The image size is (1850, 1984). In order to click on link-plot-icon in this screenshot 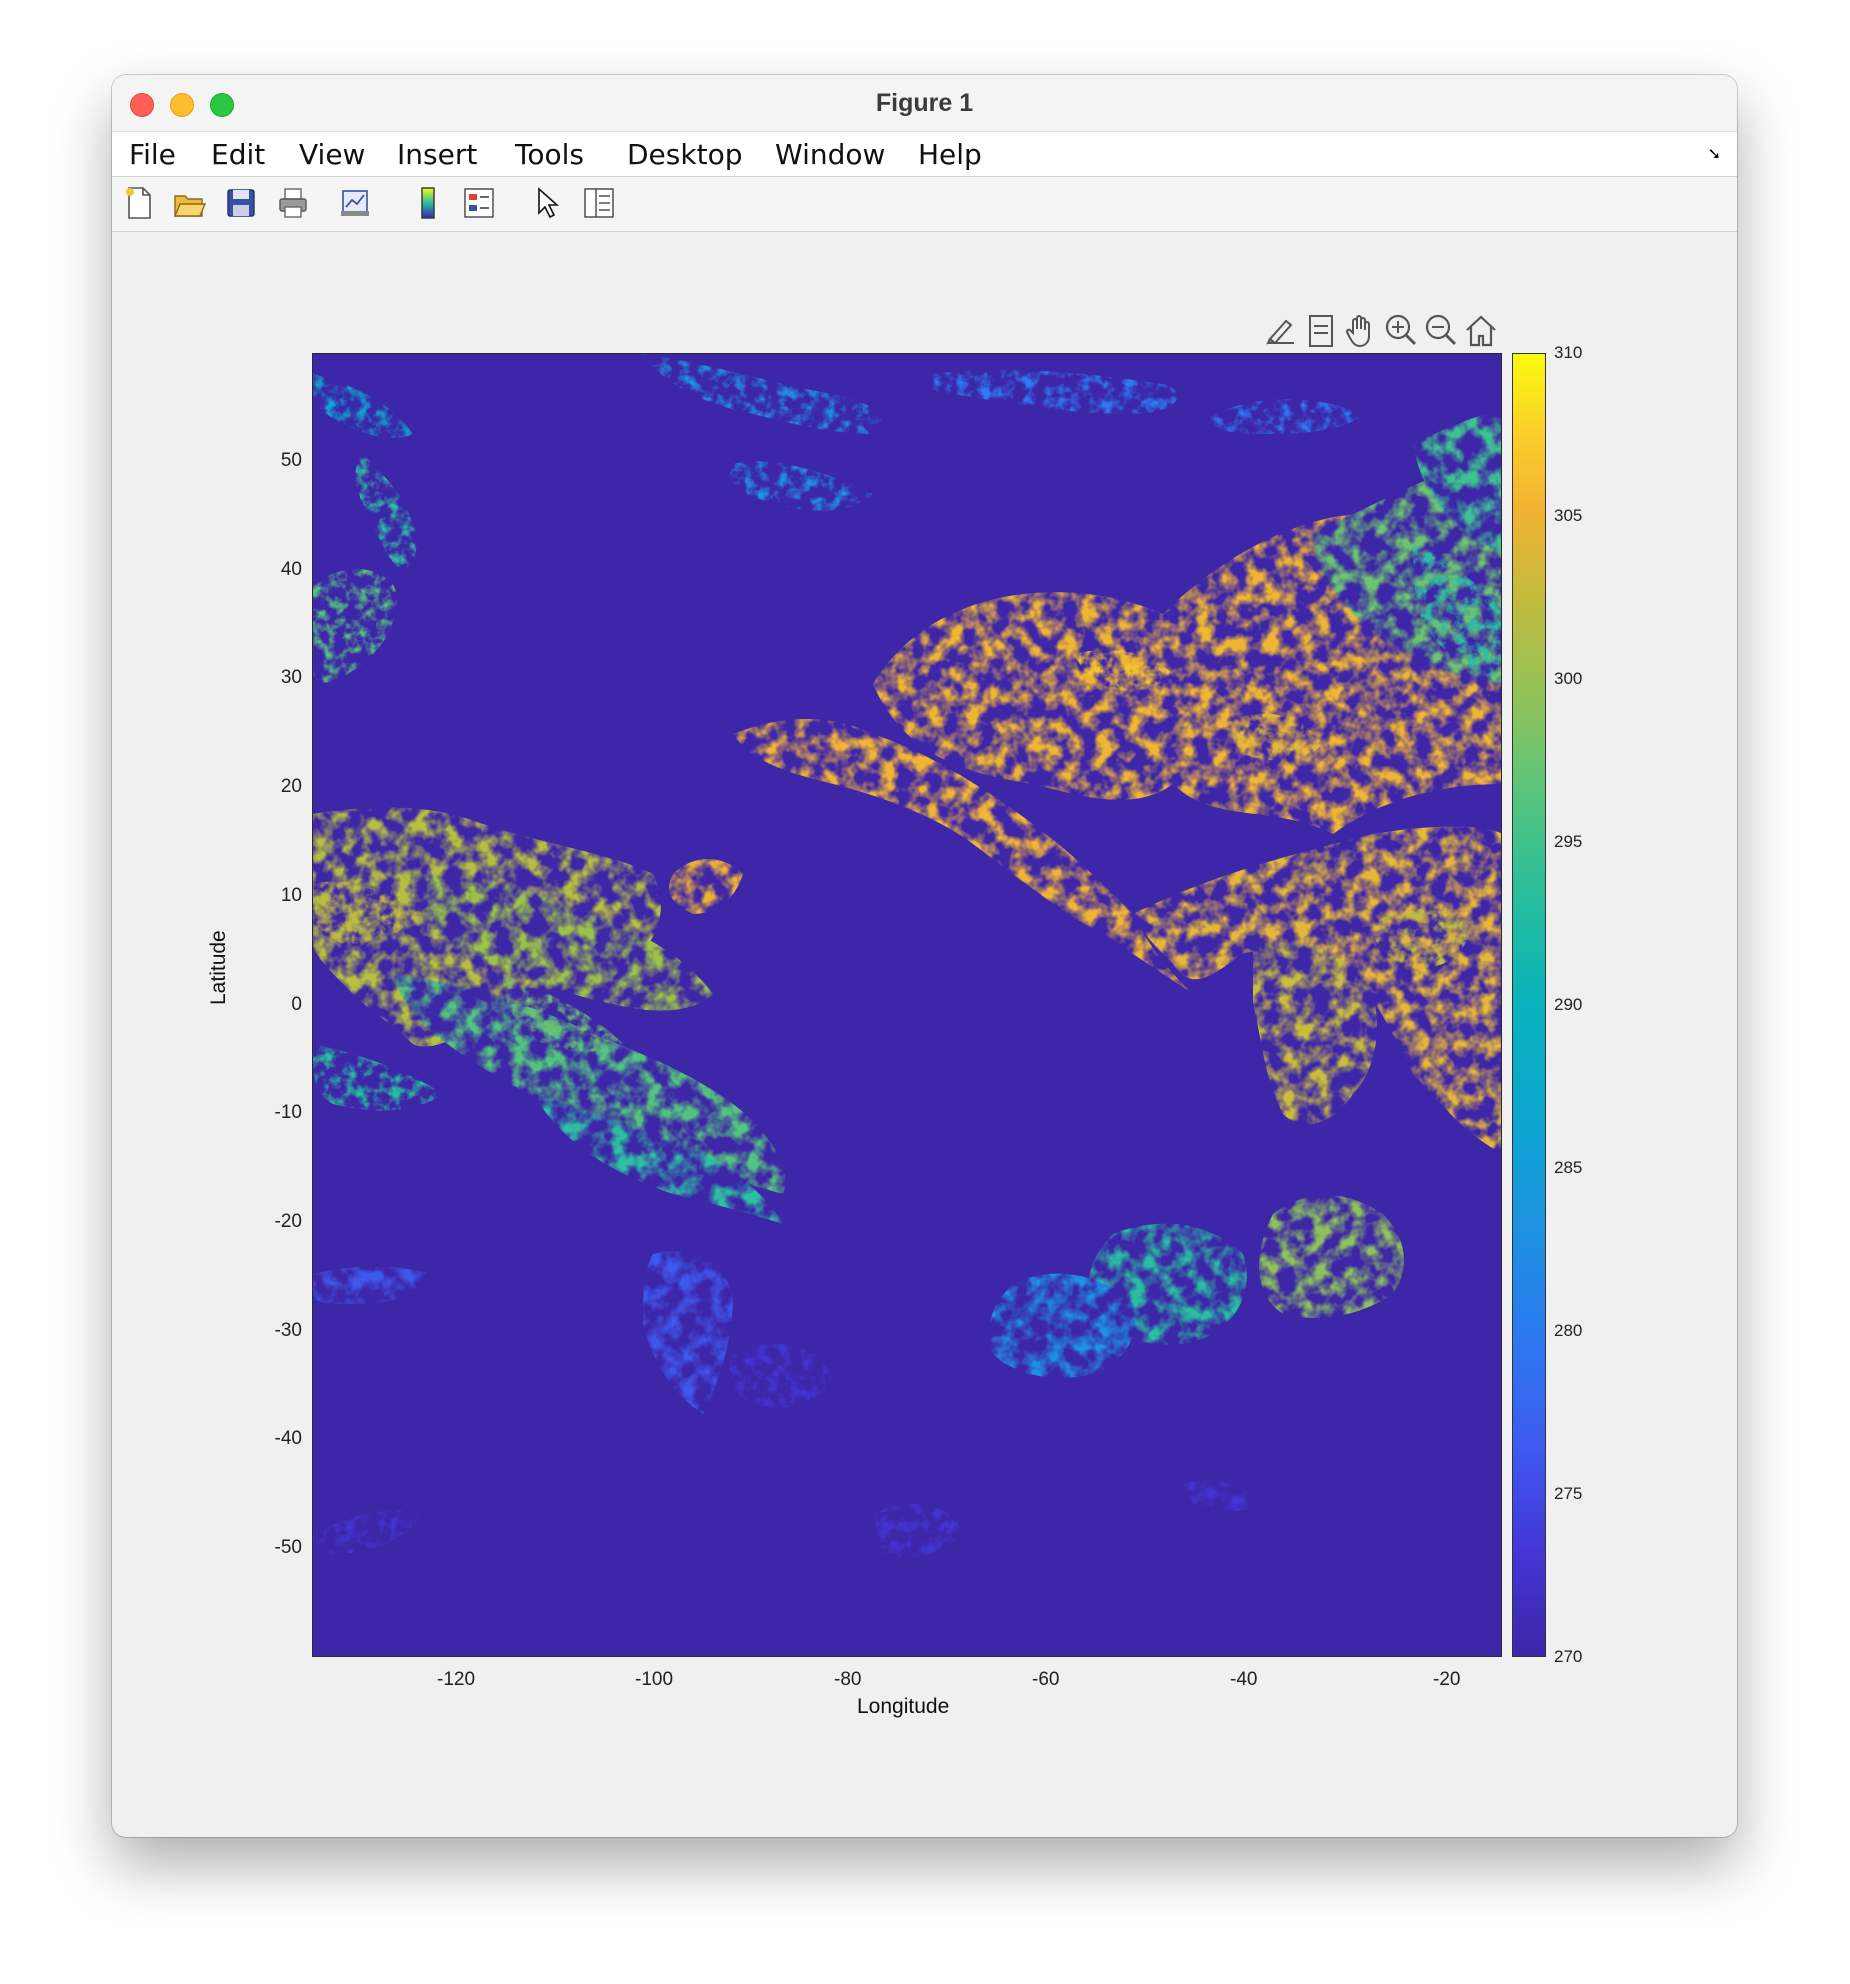, I will do `click(355, 203)`.